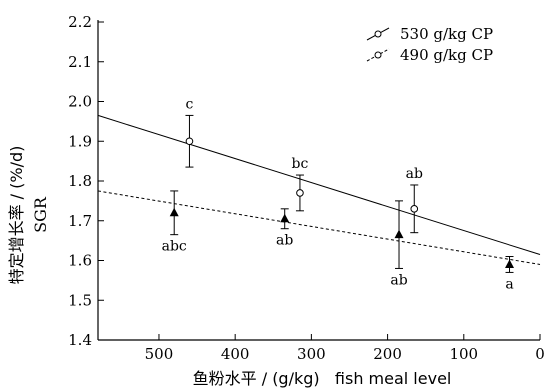 This screenshot has height=389, width=545. Describe the element at coordinates (80, 141) in the screenshot. I see `y-tick-label: 1.9` at that location.